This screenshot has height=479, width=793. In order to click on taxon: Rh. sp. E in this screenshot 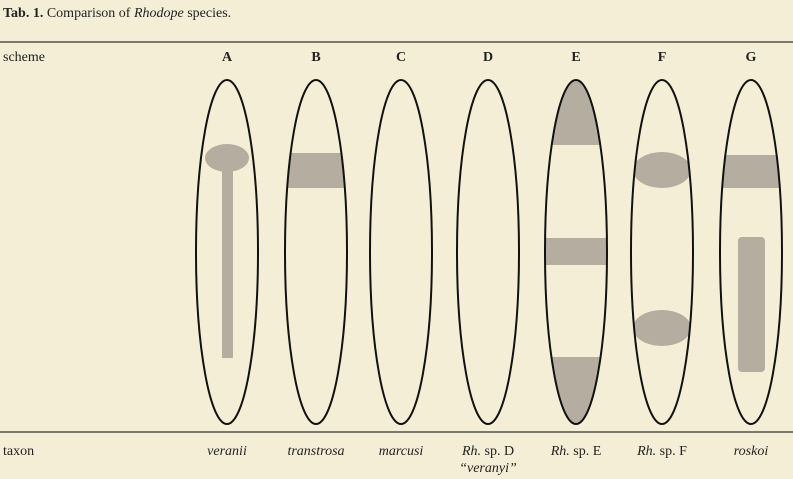, I will do `click(576, 451)`.